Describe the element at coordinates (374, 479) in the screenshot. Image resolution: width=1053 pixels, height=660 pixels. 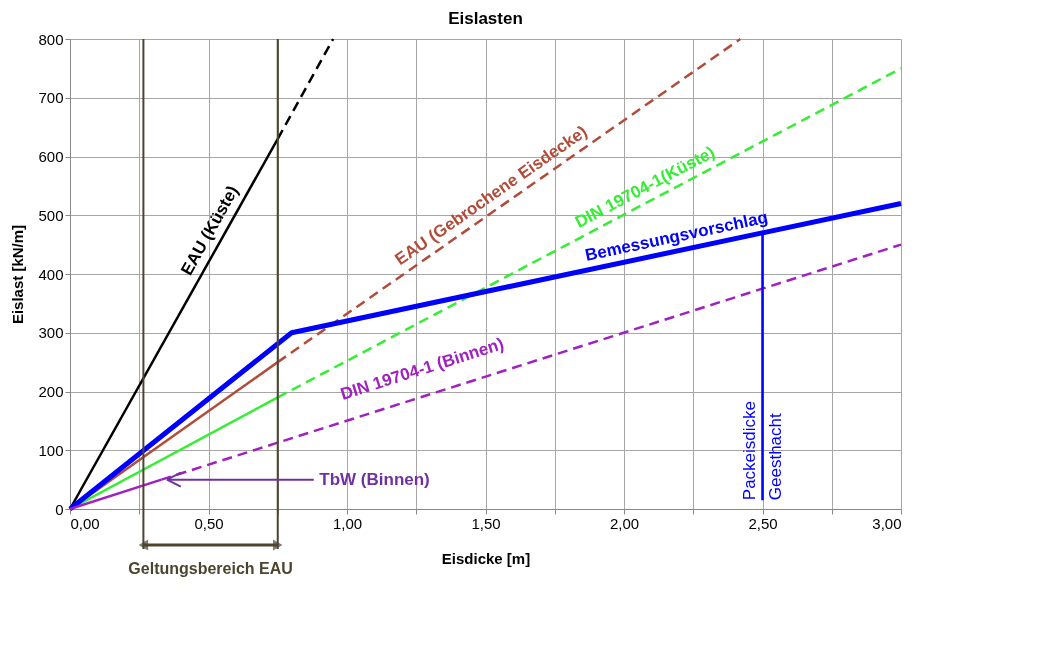
I see `annotation: TbW (Binnen)` at that location.